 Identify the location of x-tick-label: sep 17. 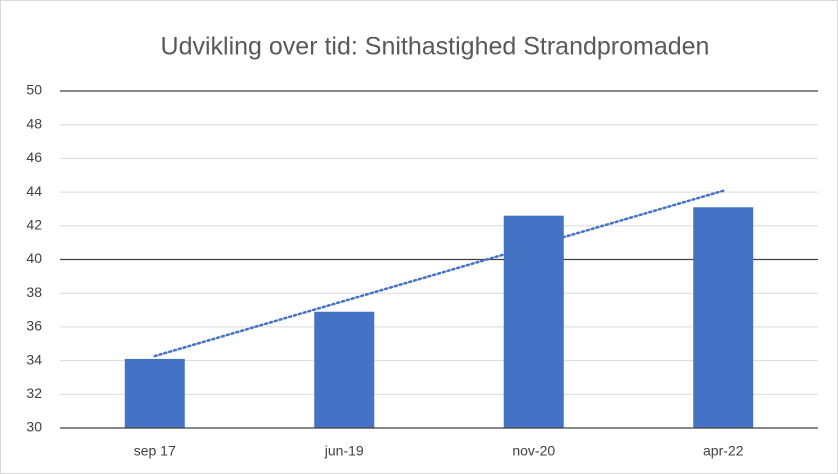
(155, 451).